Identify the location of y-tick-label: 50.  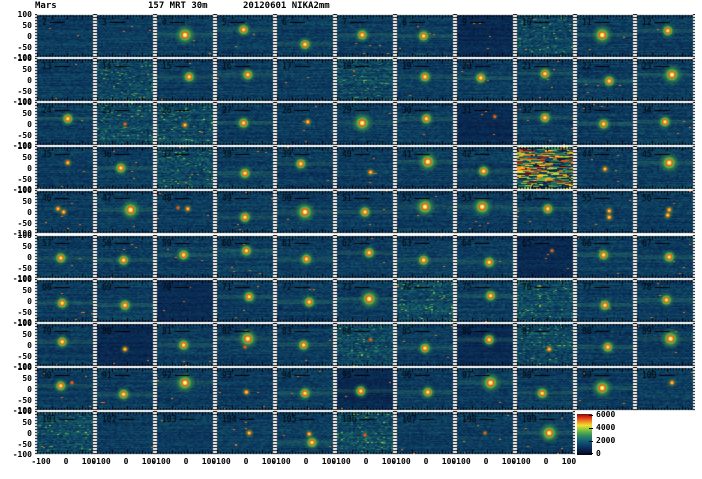
(27, 201).